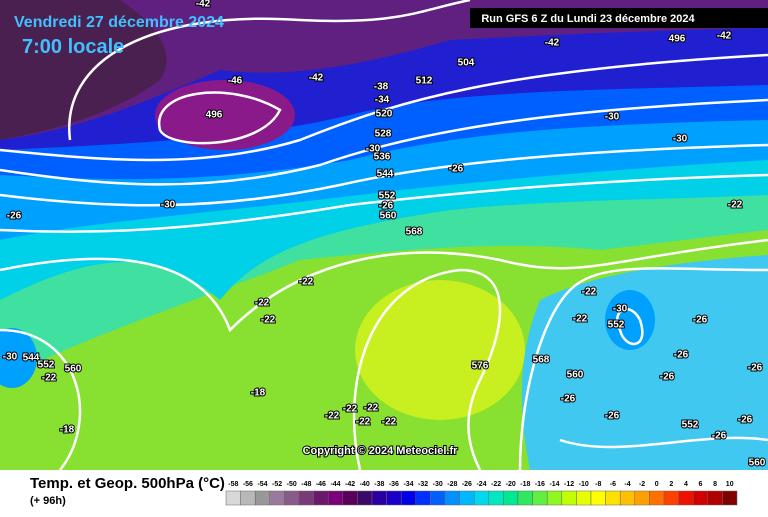  I want to click on scale-label: -14, so click(554, 484).